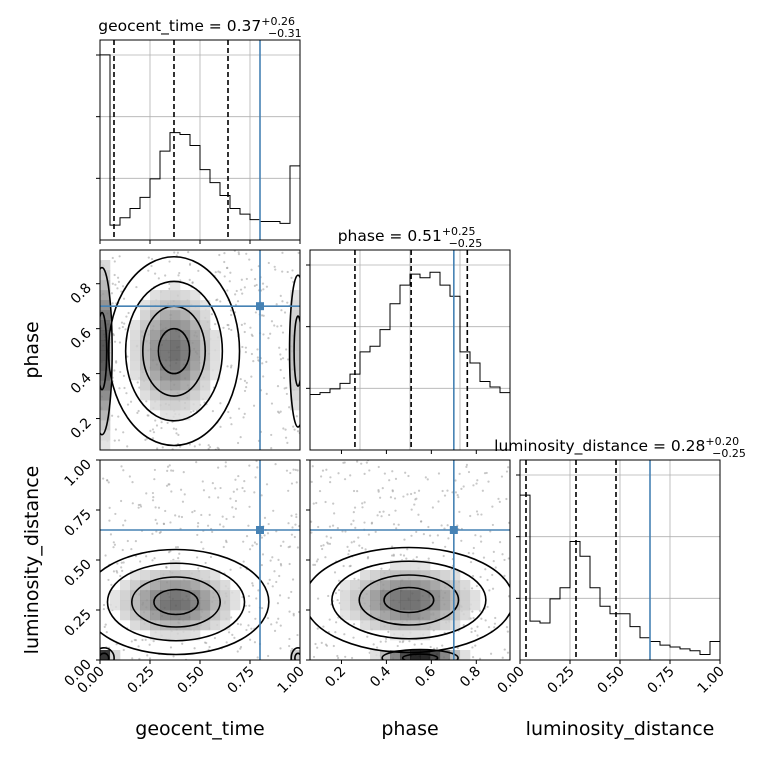  I want to click on x-tick-label: 0.75, so click(240, 680).